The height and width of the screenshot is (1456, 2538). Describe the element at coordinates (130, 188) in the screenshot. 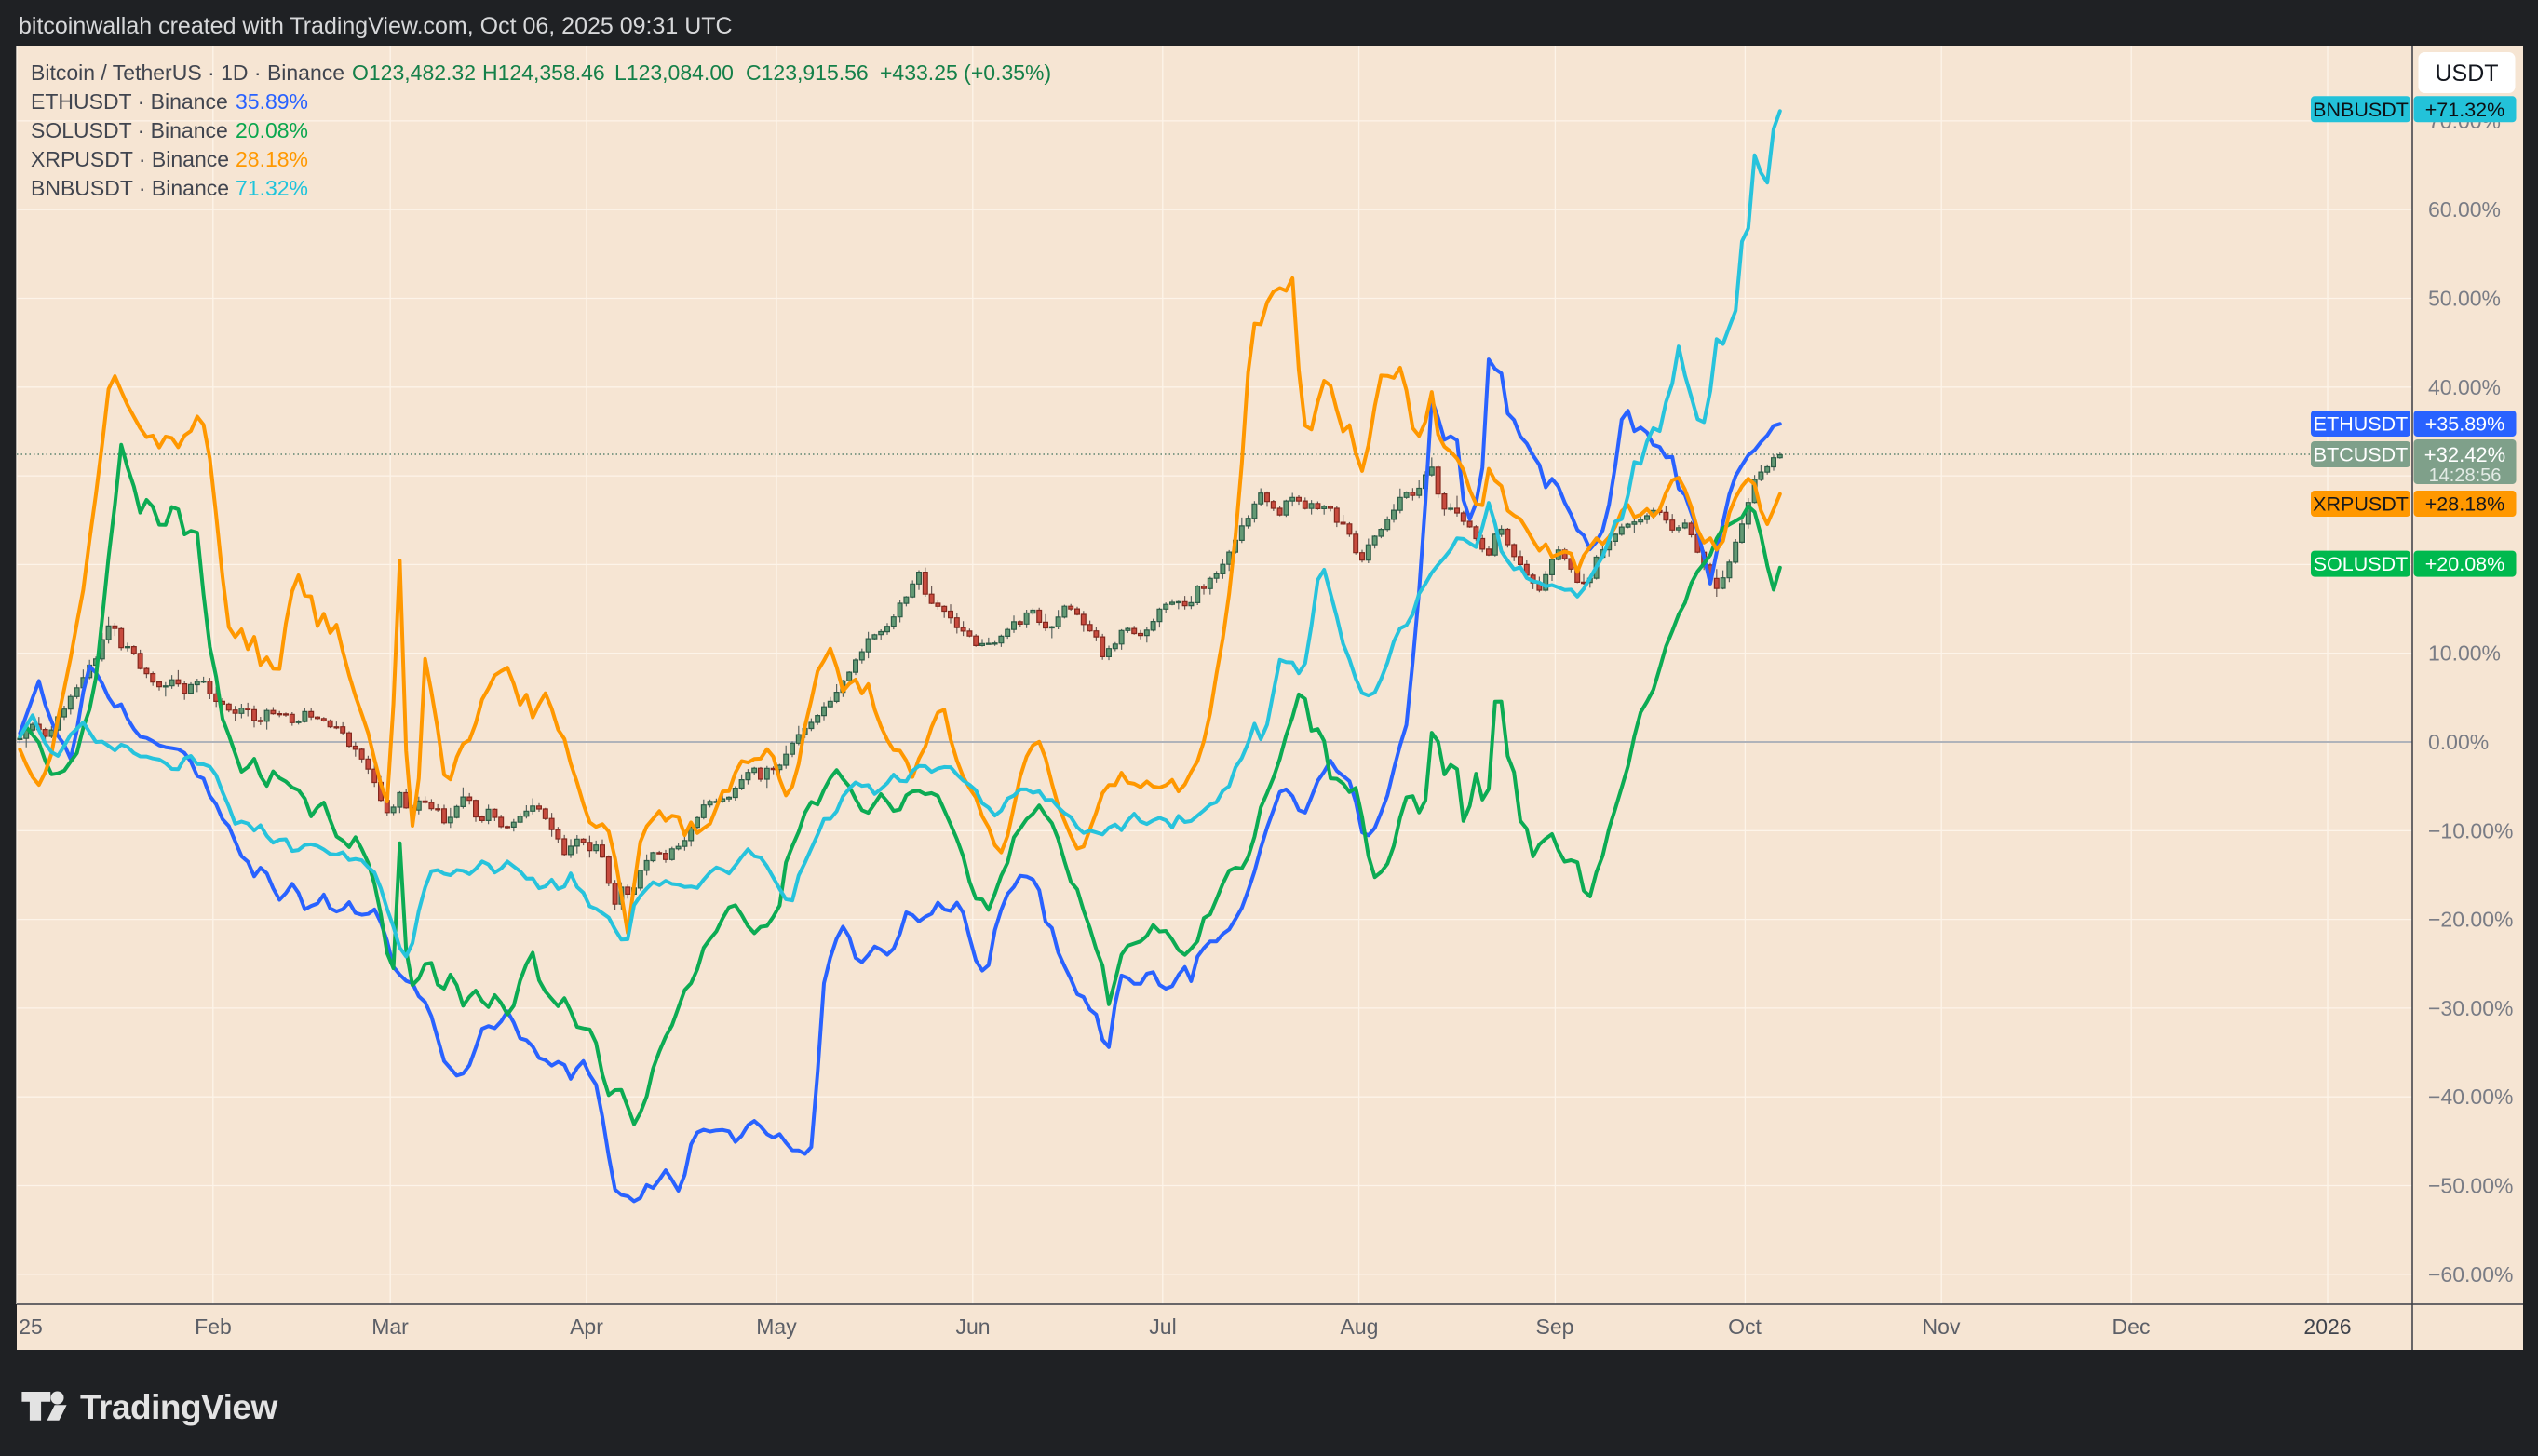

I see `svg-text: BNBUSDT · Binance` at that location.